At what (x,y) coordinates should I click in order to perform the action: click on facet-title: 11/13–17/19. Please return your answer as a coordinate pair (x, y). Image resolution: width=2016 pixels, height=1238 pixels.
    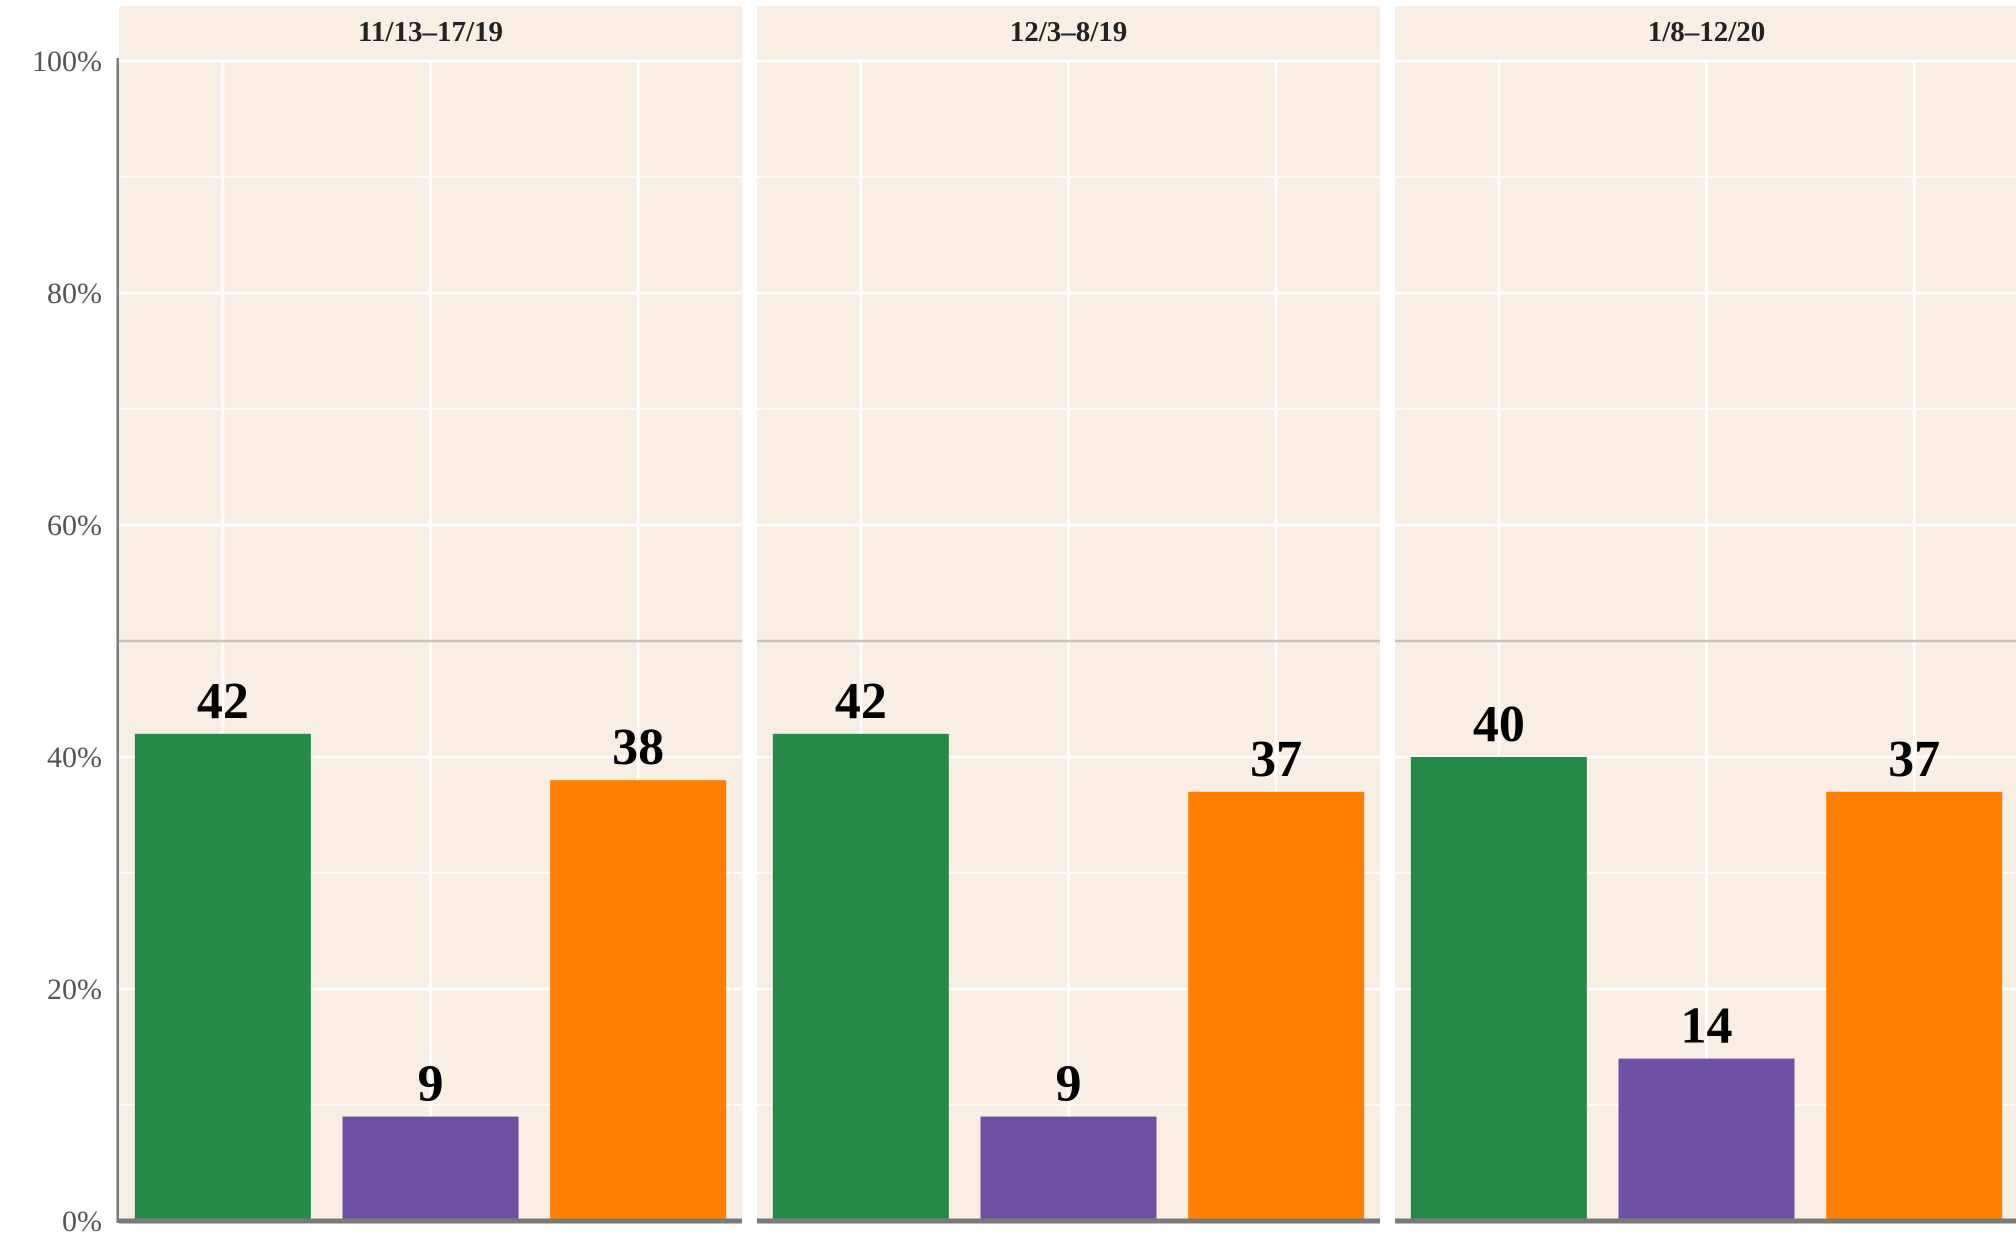
    Looking at the image, I should click on (430, 32).